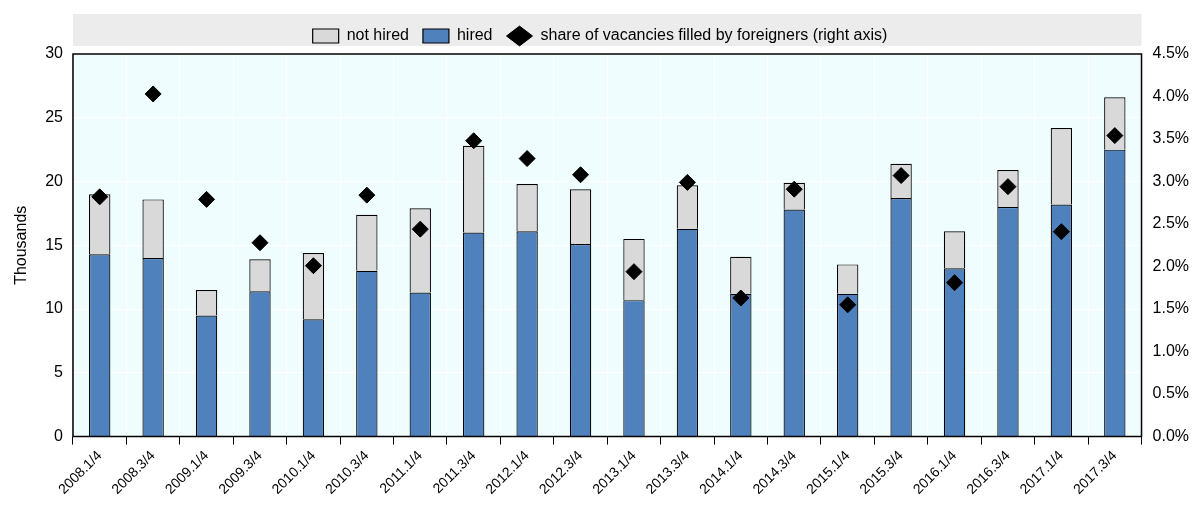  What do you see at coordinates (1170, 393) in the screenshot?
I see `y2-tick-label: 0.5%` at bounding box center [1170, 393].